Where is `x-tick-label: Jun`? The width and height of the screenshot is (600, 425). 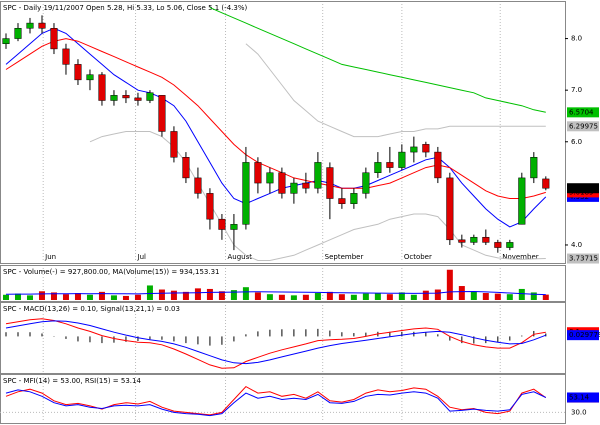 x-tick-label: Jun is located at coordinates (50, 257).